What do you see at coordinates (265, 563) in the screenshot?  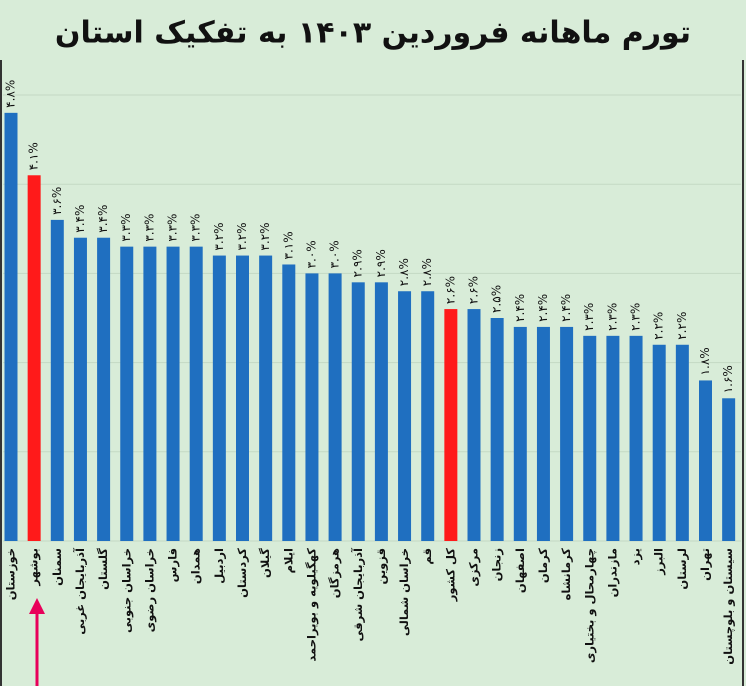 I see `x-tick-label: گیلان` at bounding box center [265, 563].